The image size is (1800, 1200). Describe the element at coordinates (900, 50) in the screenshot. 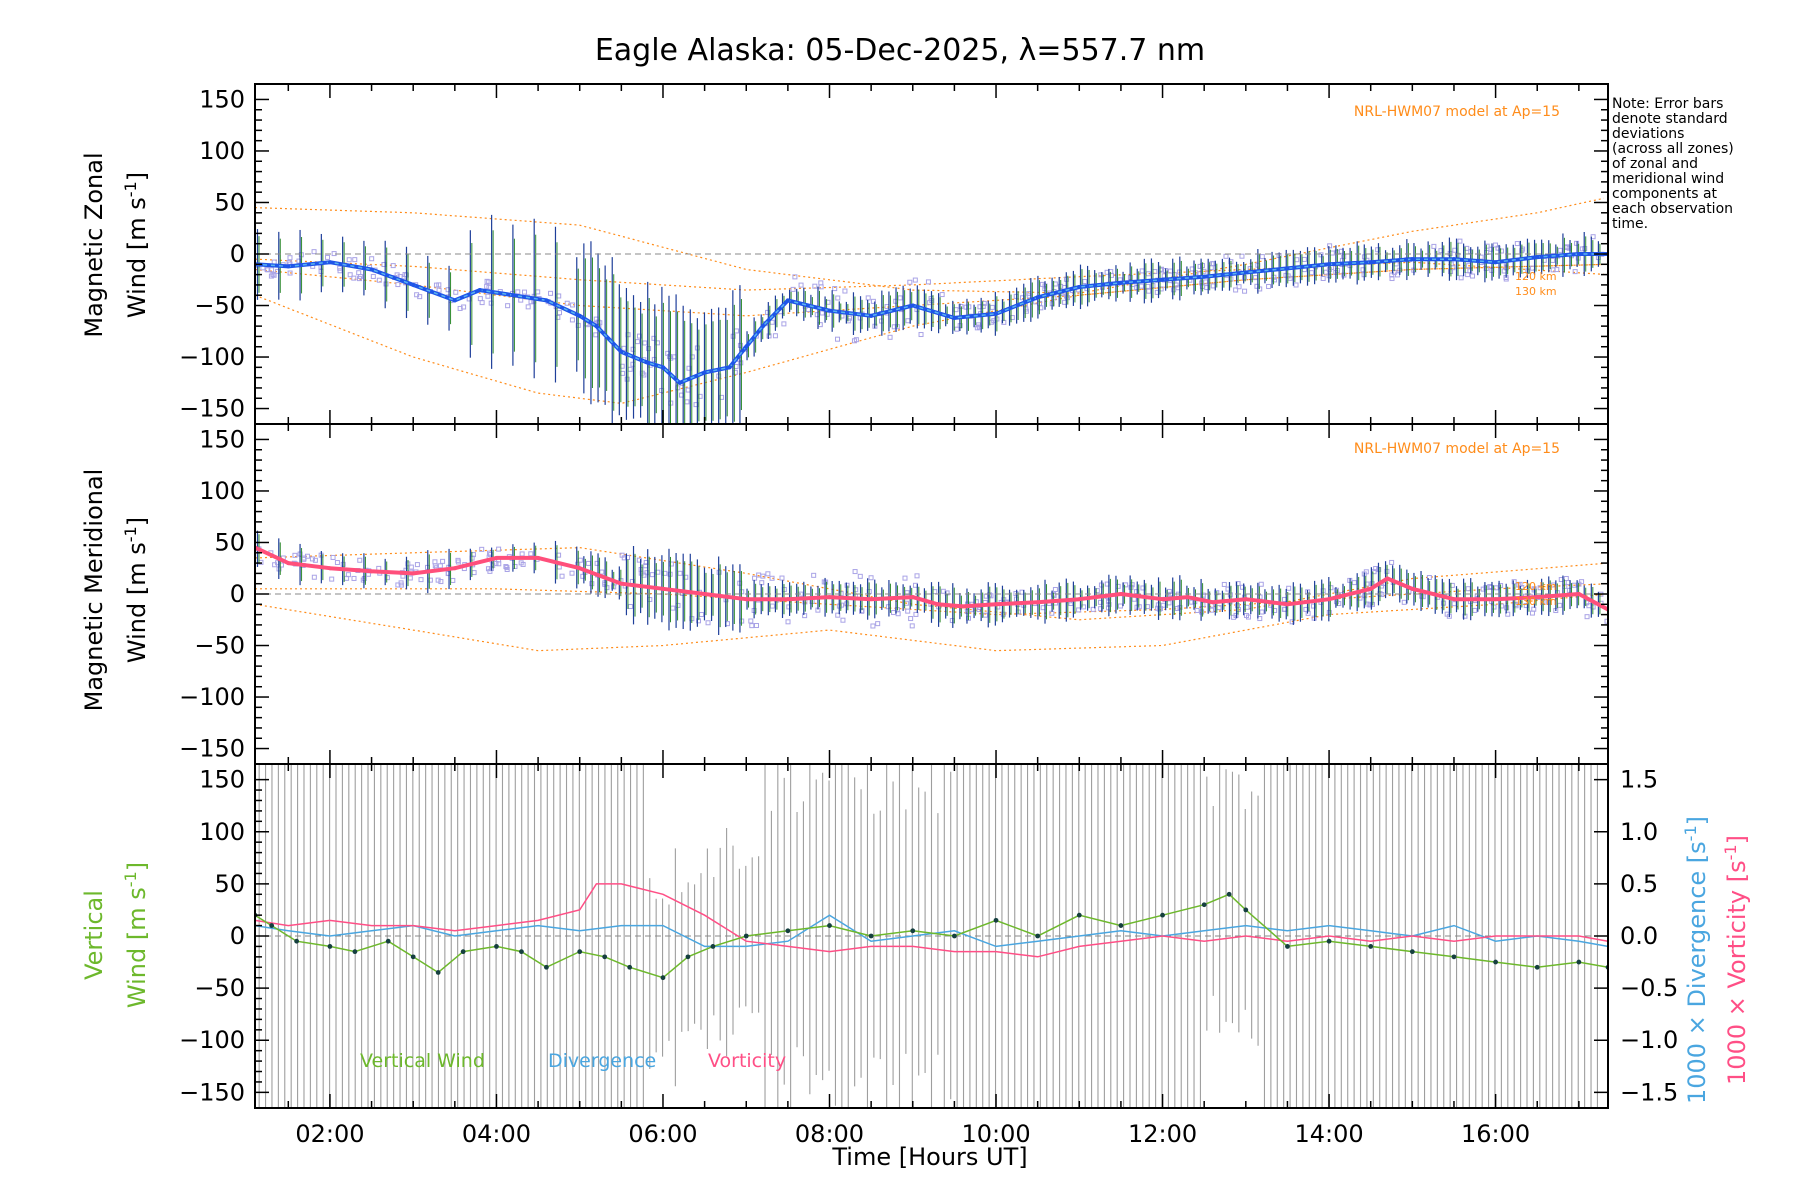

I see `chart-title: Eagle Alaska: 05-Dec-2025, λ=557.7 nm` at that location.